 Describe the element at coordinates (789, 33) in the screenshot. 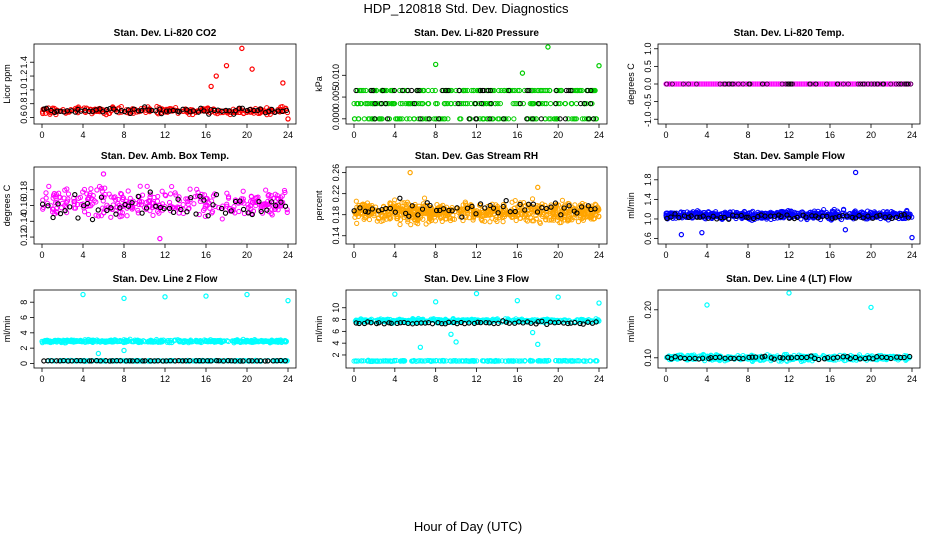

I see `panel-title: Stan. Dev. Li-820 Temp.` at that location.